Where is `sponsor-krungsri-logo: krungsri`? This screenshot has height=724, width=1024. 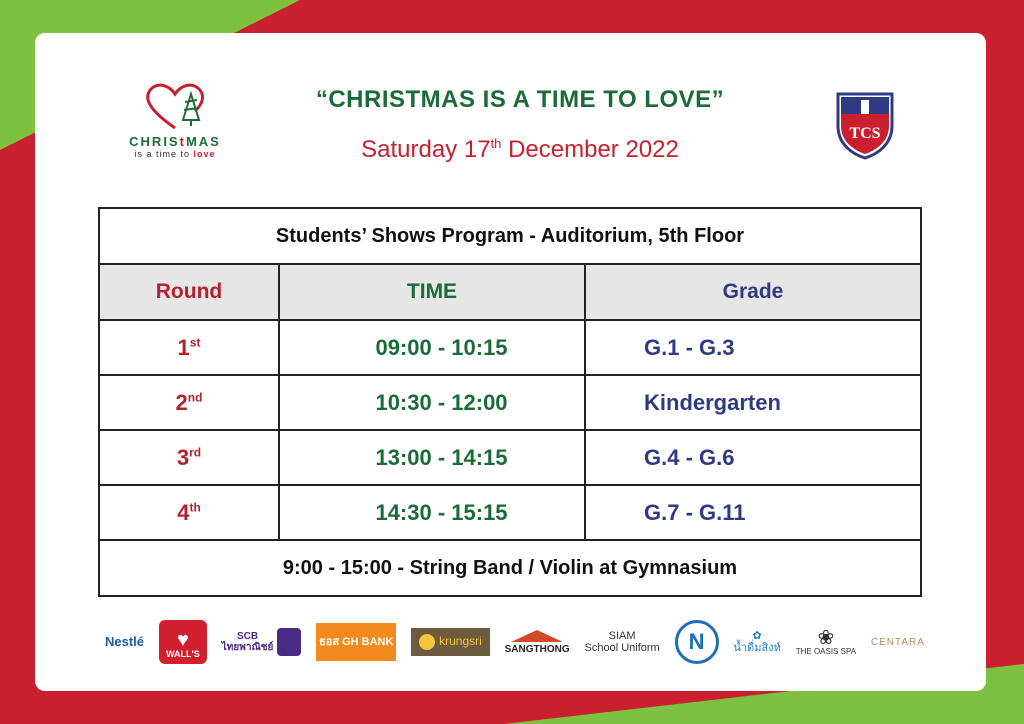 sponsor-krungsri-logo: krungsri is located at coordinates (450, 642).